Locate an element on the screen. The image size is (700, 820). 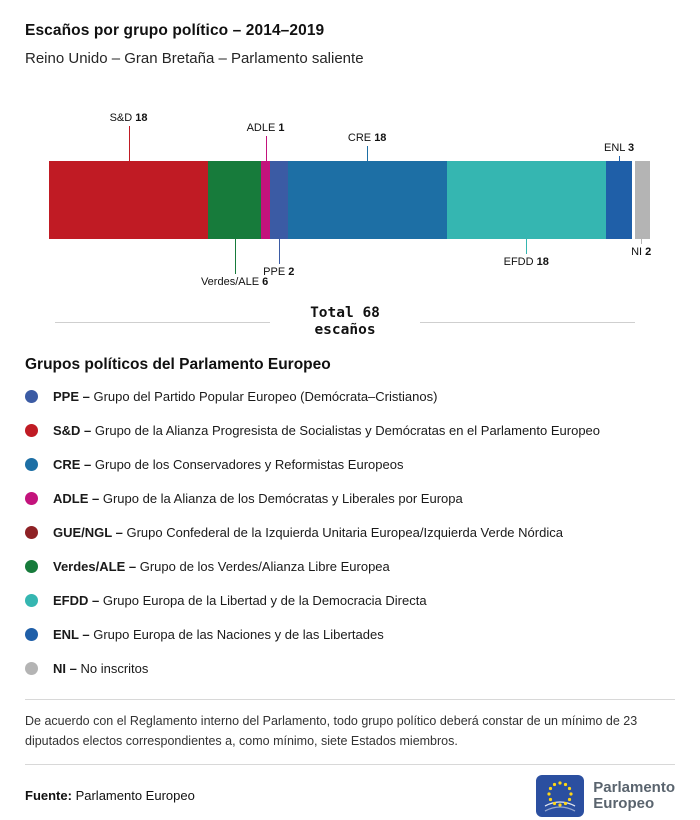
ep-logo-text: Parlamento Europeo is located at coordinates (634, 795).